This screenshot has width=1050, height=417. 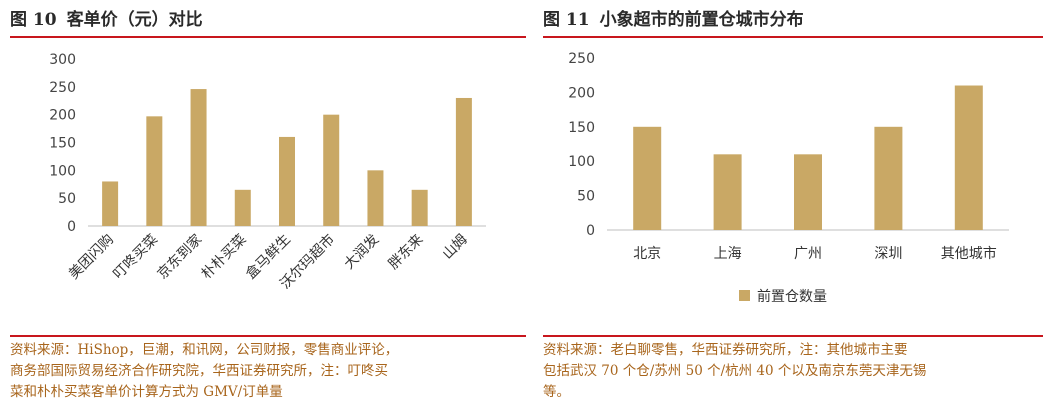 What do you see at coordinates (62, 60) in the screenshot?
I see `y-tick-label: 300` at bounding box center [62, 60].